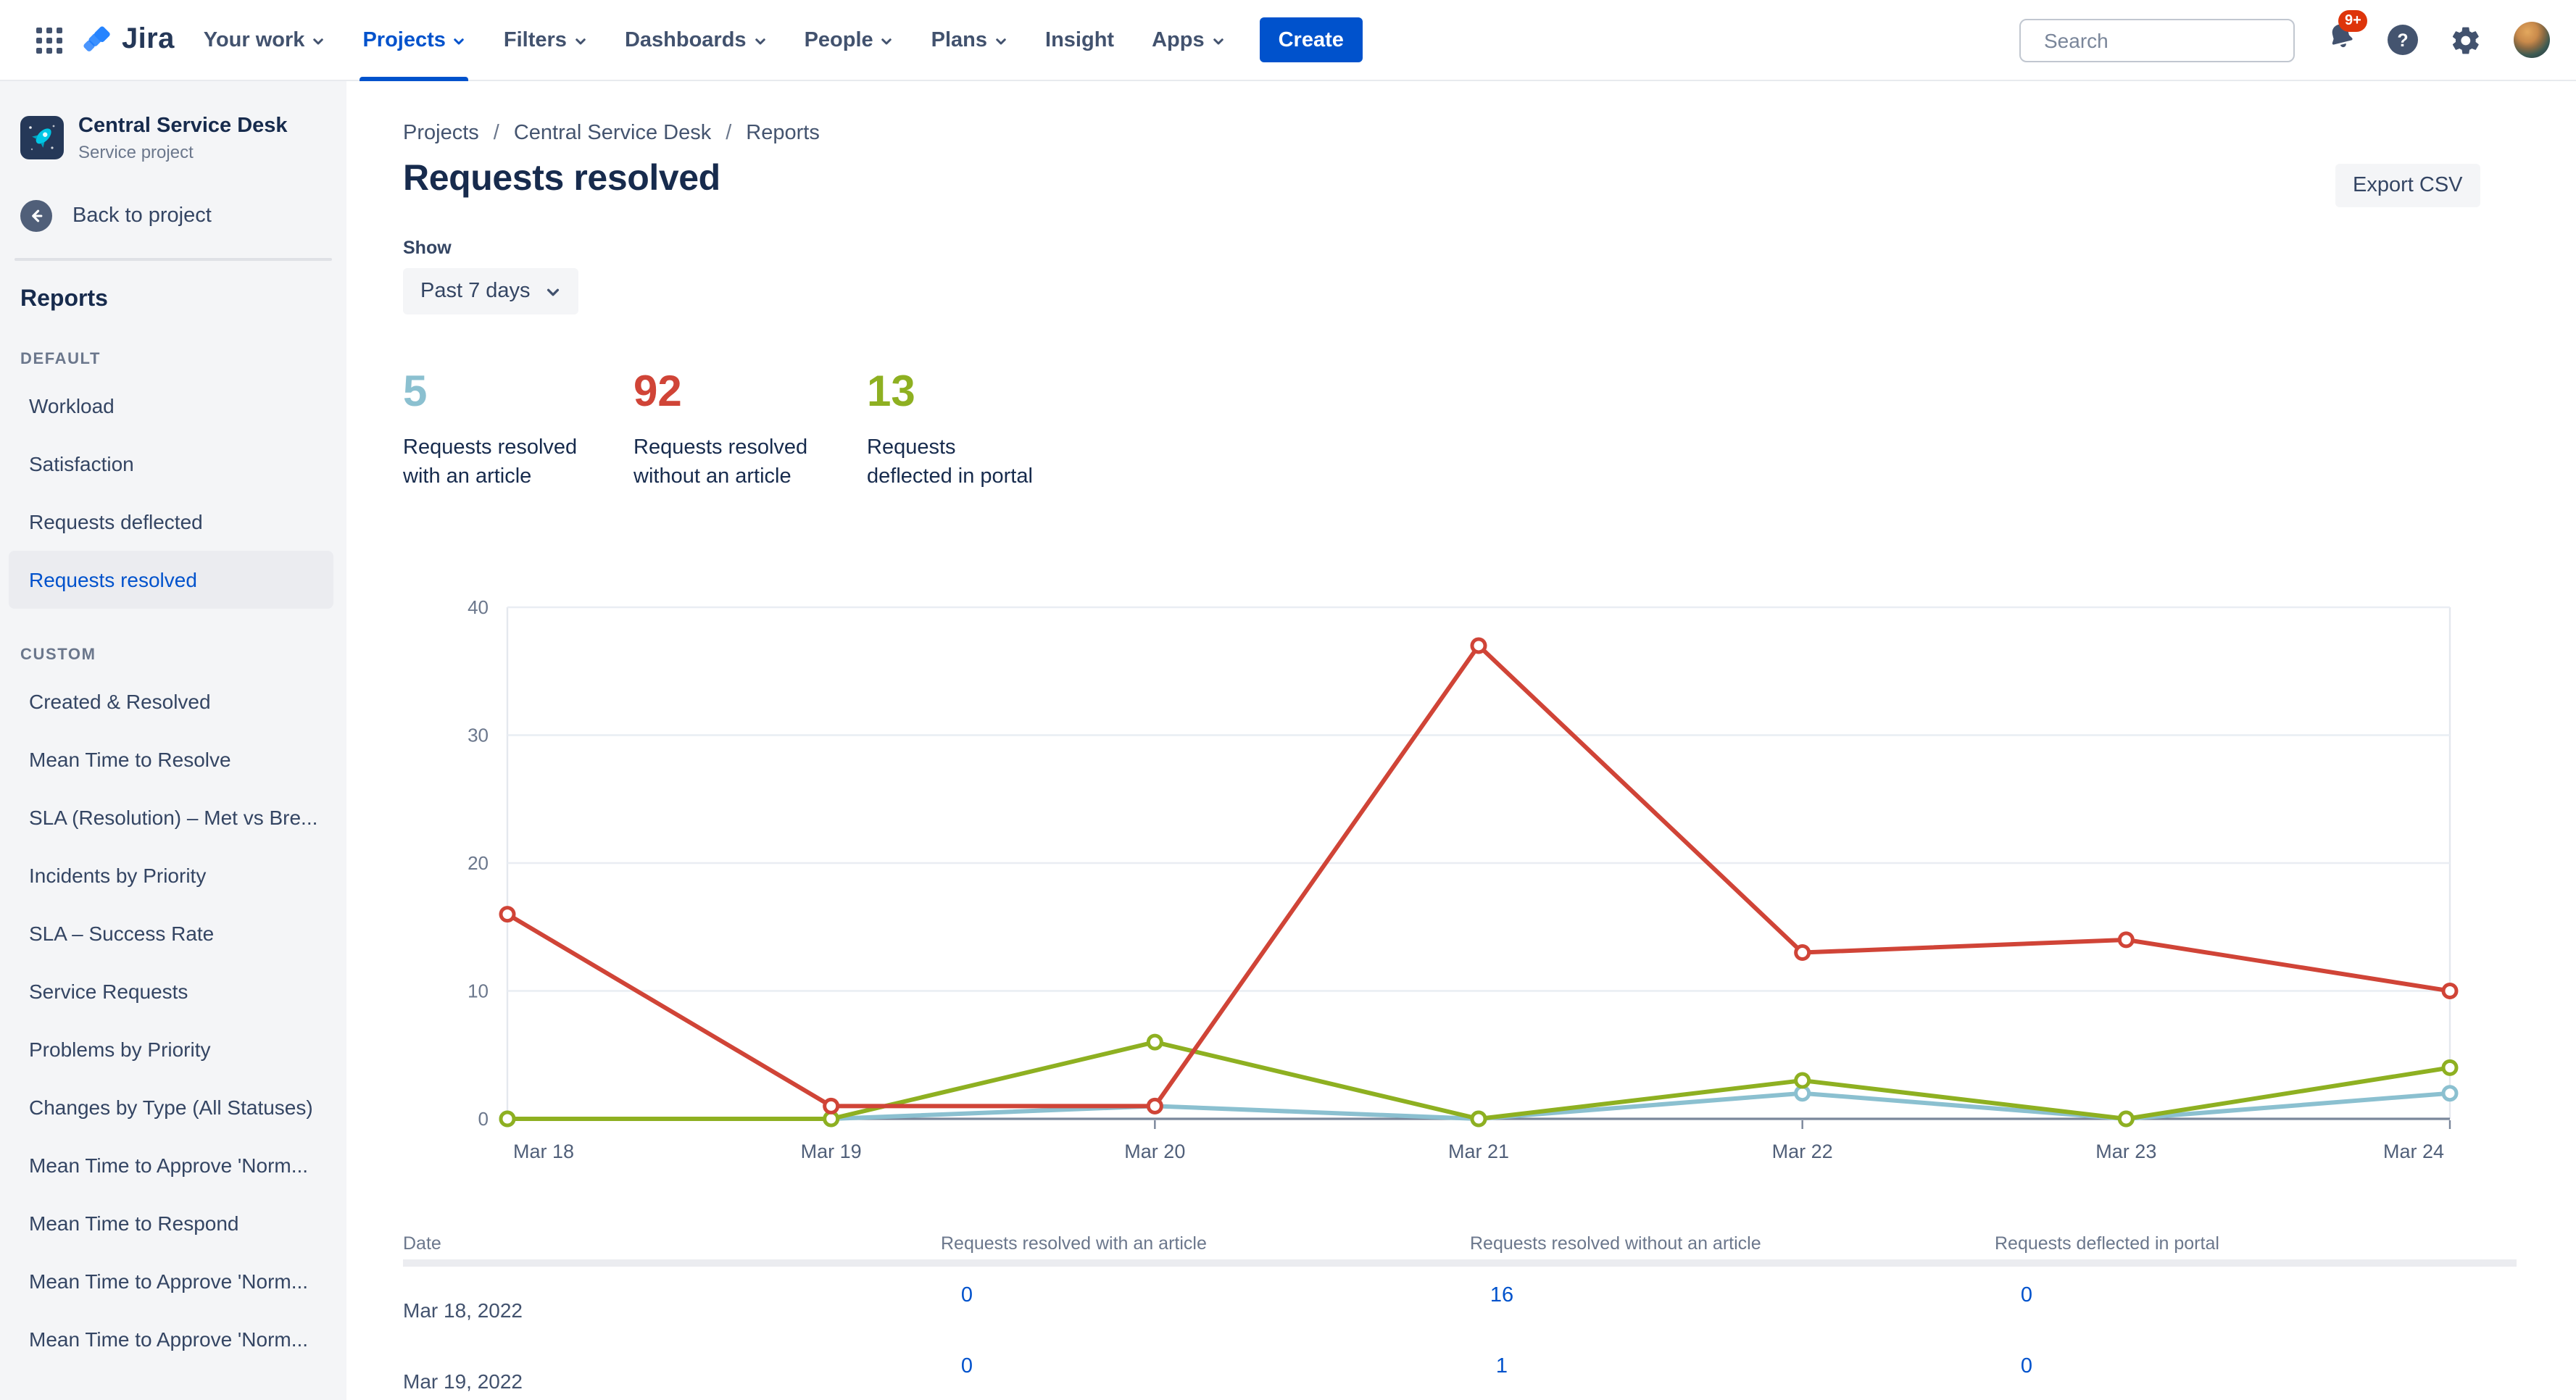 The width and height of the screenshot is (2576, 1400). Describe the element at coordinates (515, 429) in the screenshot. I see `stat-requests-resolved-with-an-article: 5 Requests resolved with an article` at that location.